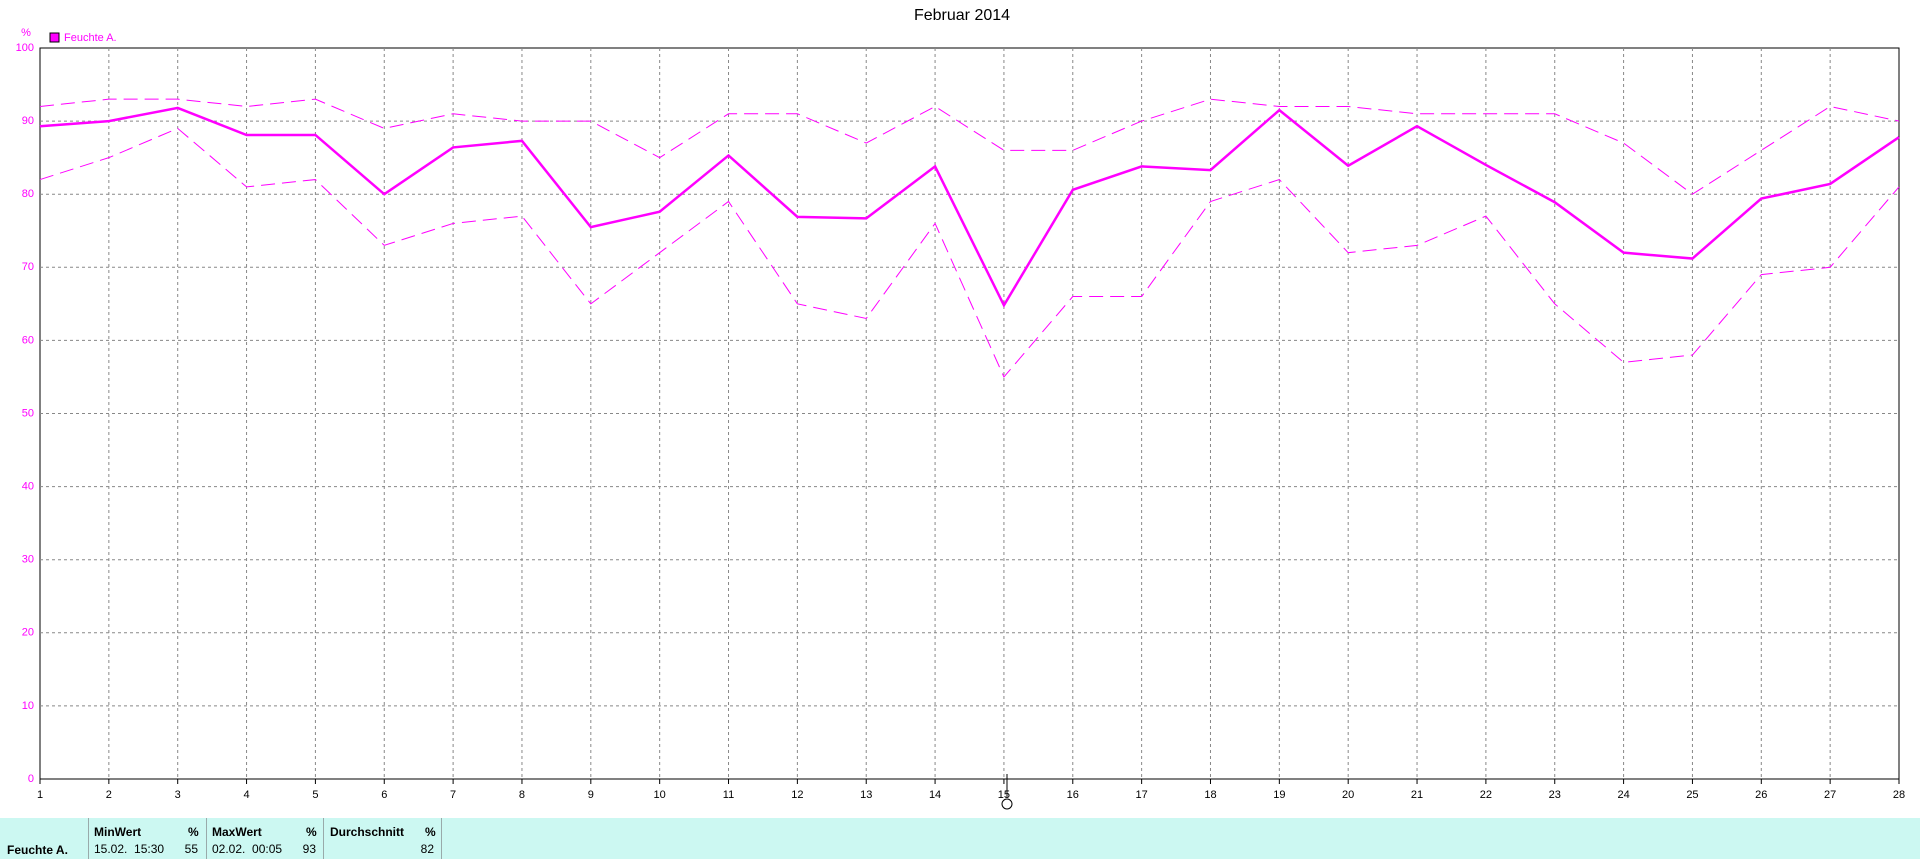 The image size is (1920, 859). What do you see at coordinates (1486, 795) in the screenshot?
I see `x-tick-label: 22` at bounding box center [1486, 795].